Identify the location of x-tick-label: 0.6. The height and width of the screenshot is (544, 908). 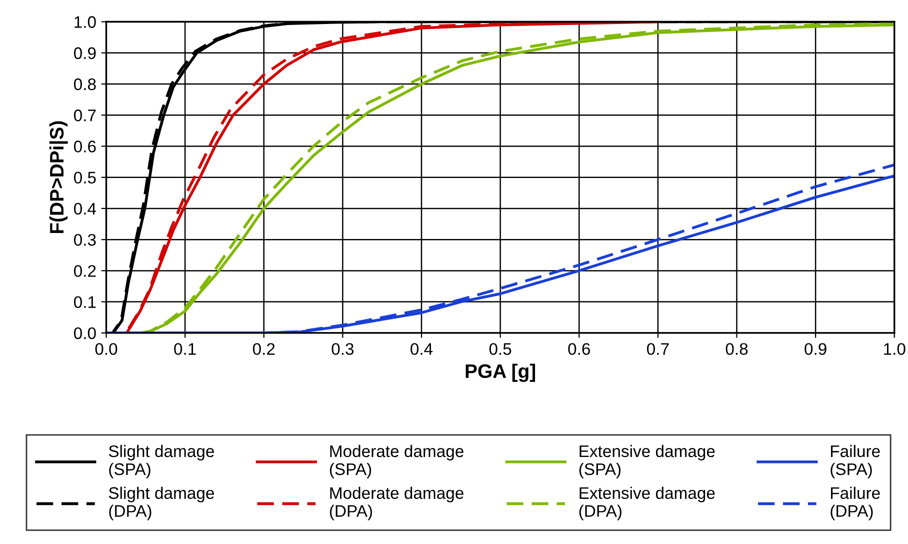
(579, 349).